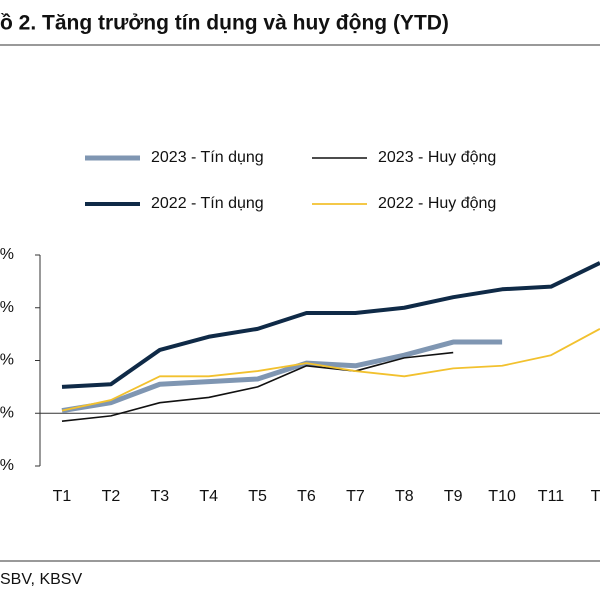 This screenshot has width=600, height=600. Describe the element at coordinates (551, 496) in the screenshot. I see `x-tick-label: T11` at that location.